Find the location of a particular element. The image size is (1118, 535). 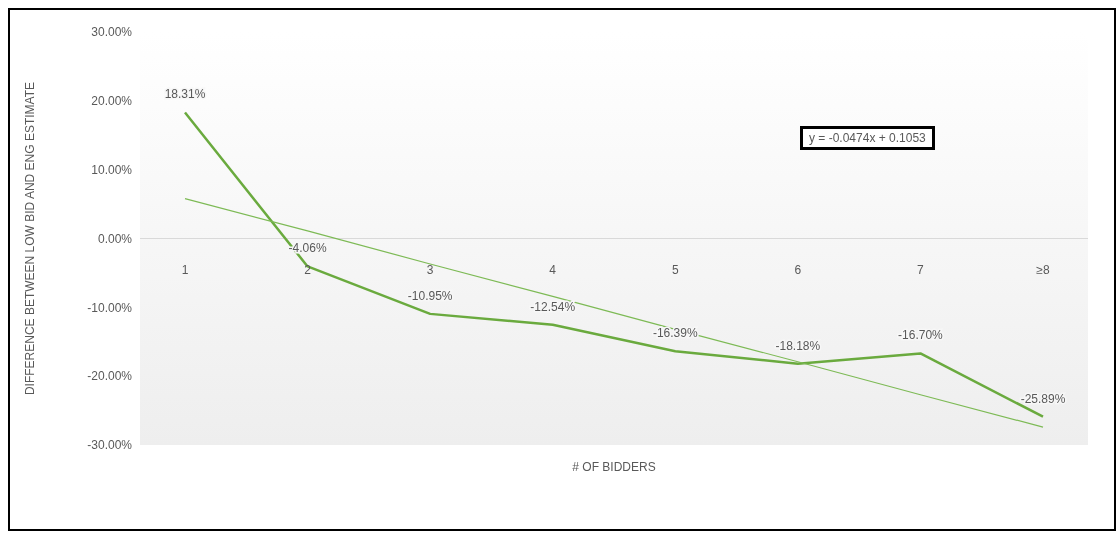

y-tick-label: -20.00% is located at coordinates (110, 376).